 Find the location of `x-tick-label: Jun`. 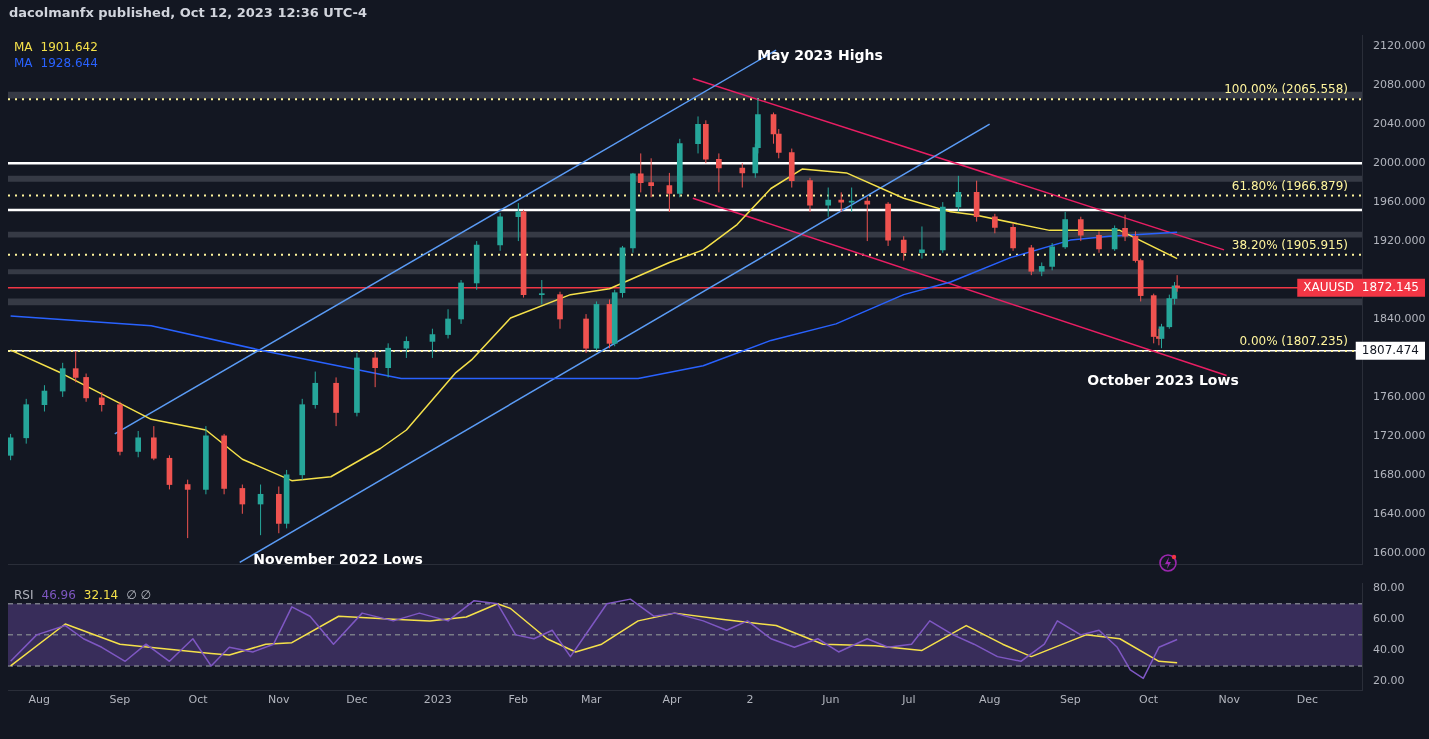

x-tick-label: Jun is located at coordinates (830, 700).